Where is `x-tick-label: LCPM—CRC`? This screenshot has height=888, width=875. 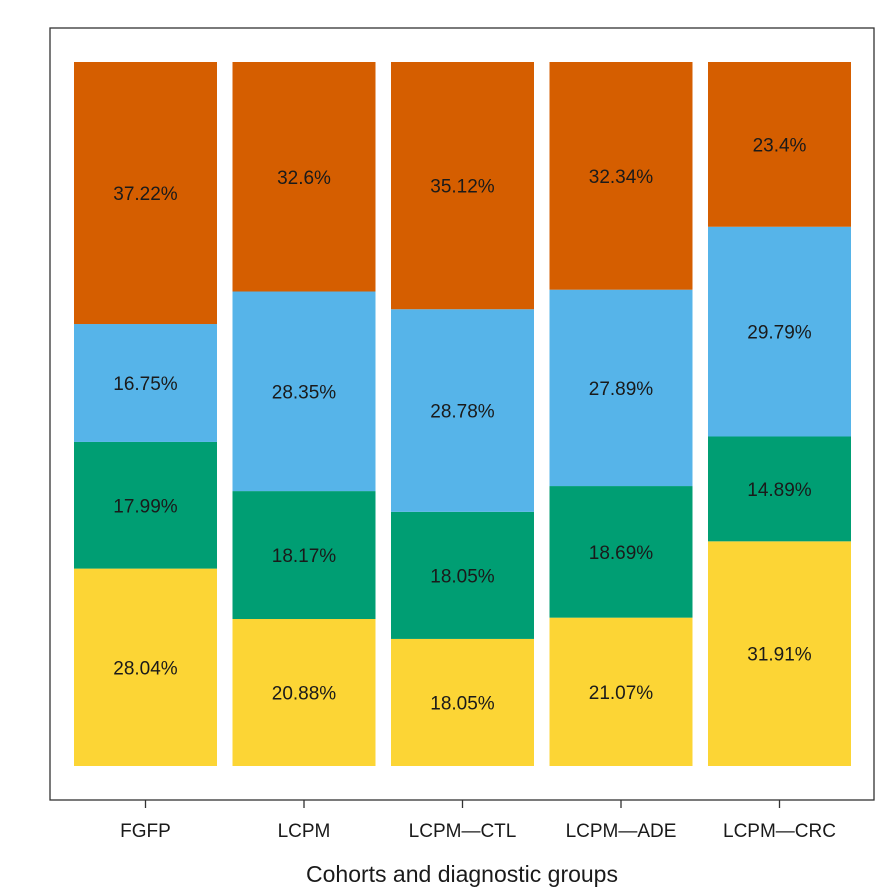 x-tick-label: LCPM—CRC is located at coordinates (779, 831).